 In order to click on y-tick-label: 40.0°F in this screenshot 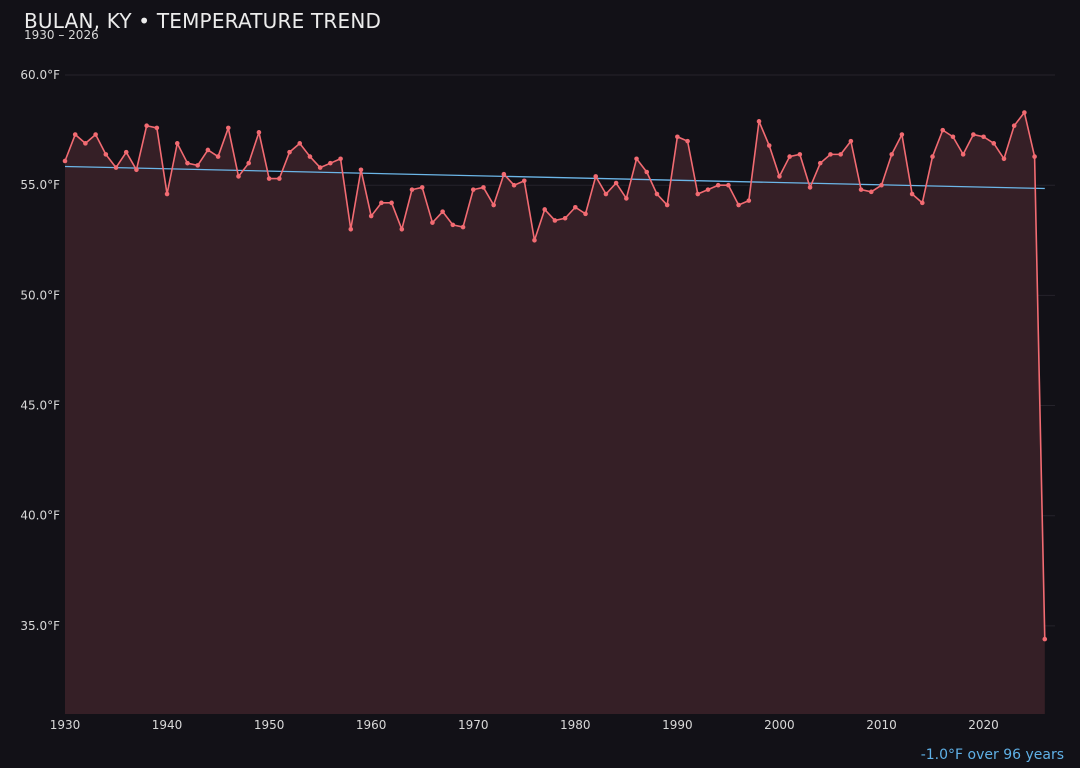, I will do `click(40, 516)`.